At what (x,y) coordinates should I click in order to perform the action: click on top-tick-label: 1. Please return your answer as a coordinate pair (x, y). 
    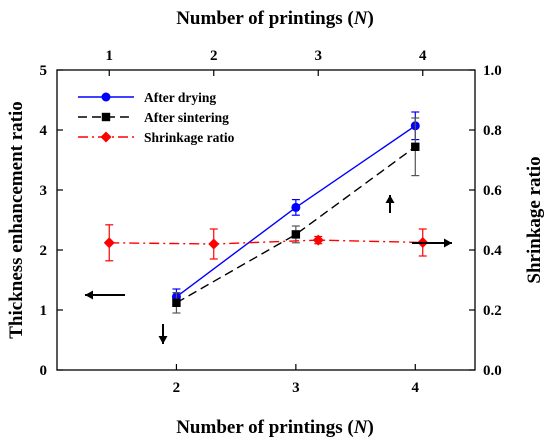
    Looking at the image, I should click on (110, 56).